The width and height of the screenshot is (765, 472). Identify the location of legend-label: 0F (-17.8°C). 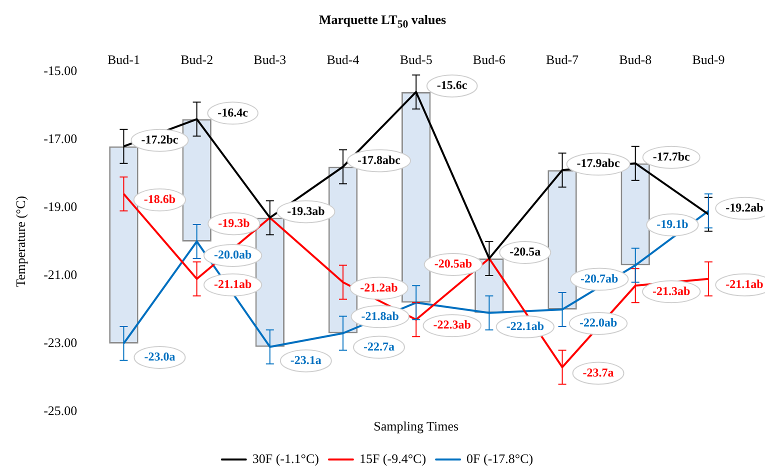
(500, 458).